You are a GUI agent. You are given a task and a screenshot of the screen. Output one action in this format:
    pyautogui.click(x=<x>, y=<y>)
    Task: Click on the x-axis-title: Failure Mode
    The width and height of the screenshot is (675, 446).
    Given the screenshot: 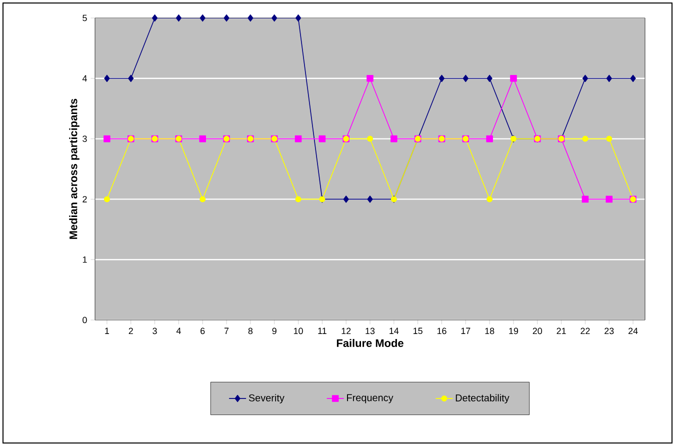 What is the action you would take?
    pyautogui.click(x=370, y=343)
    